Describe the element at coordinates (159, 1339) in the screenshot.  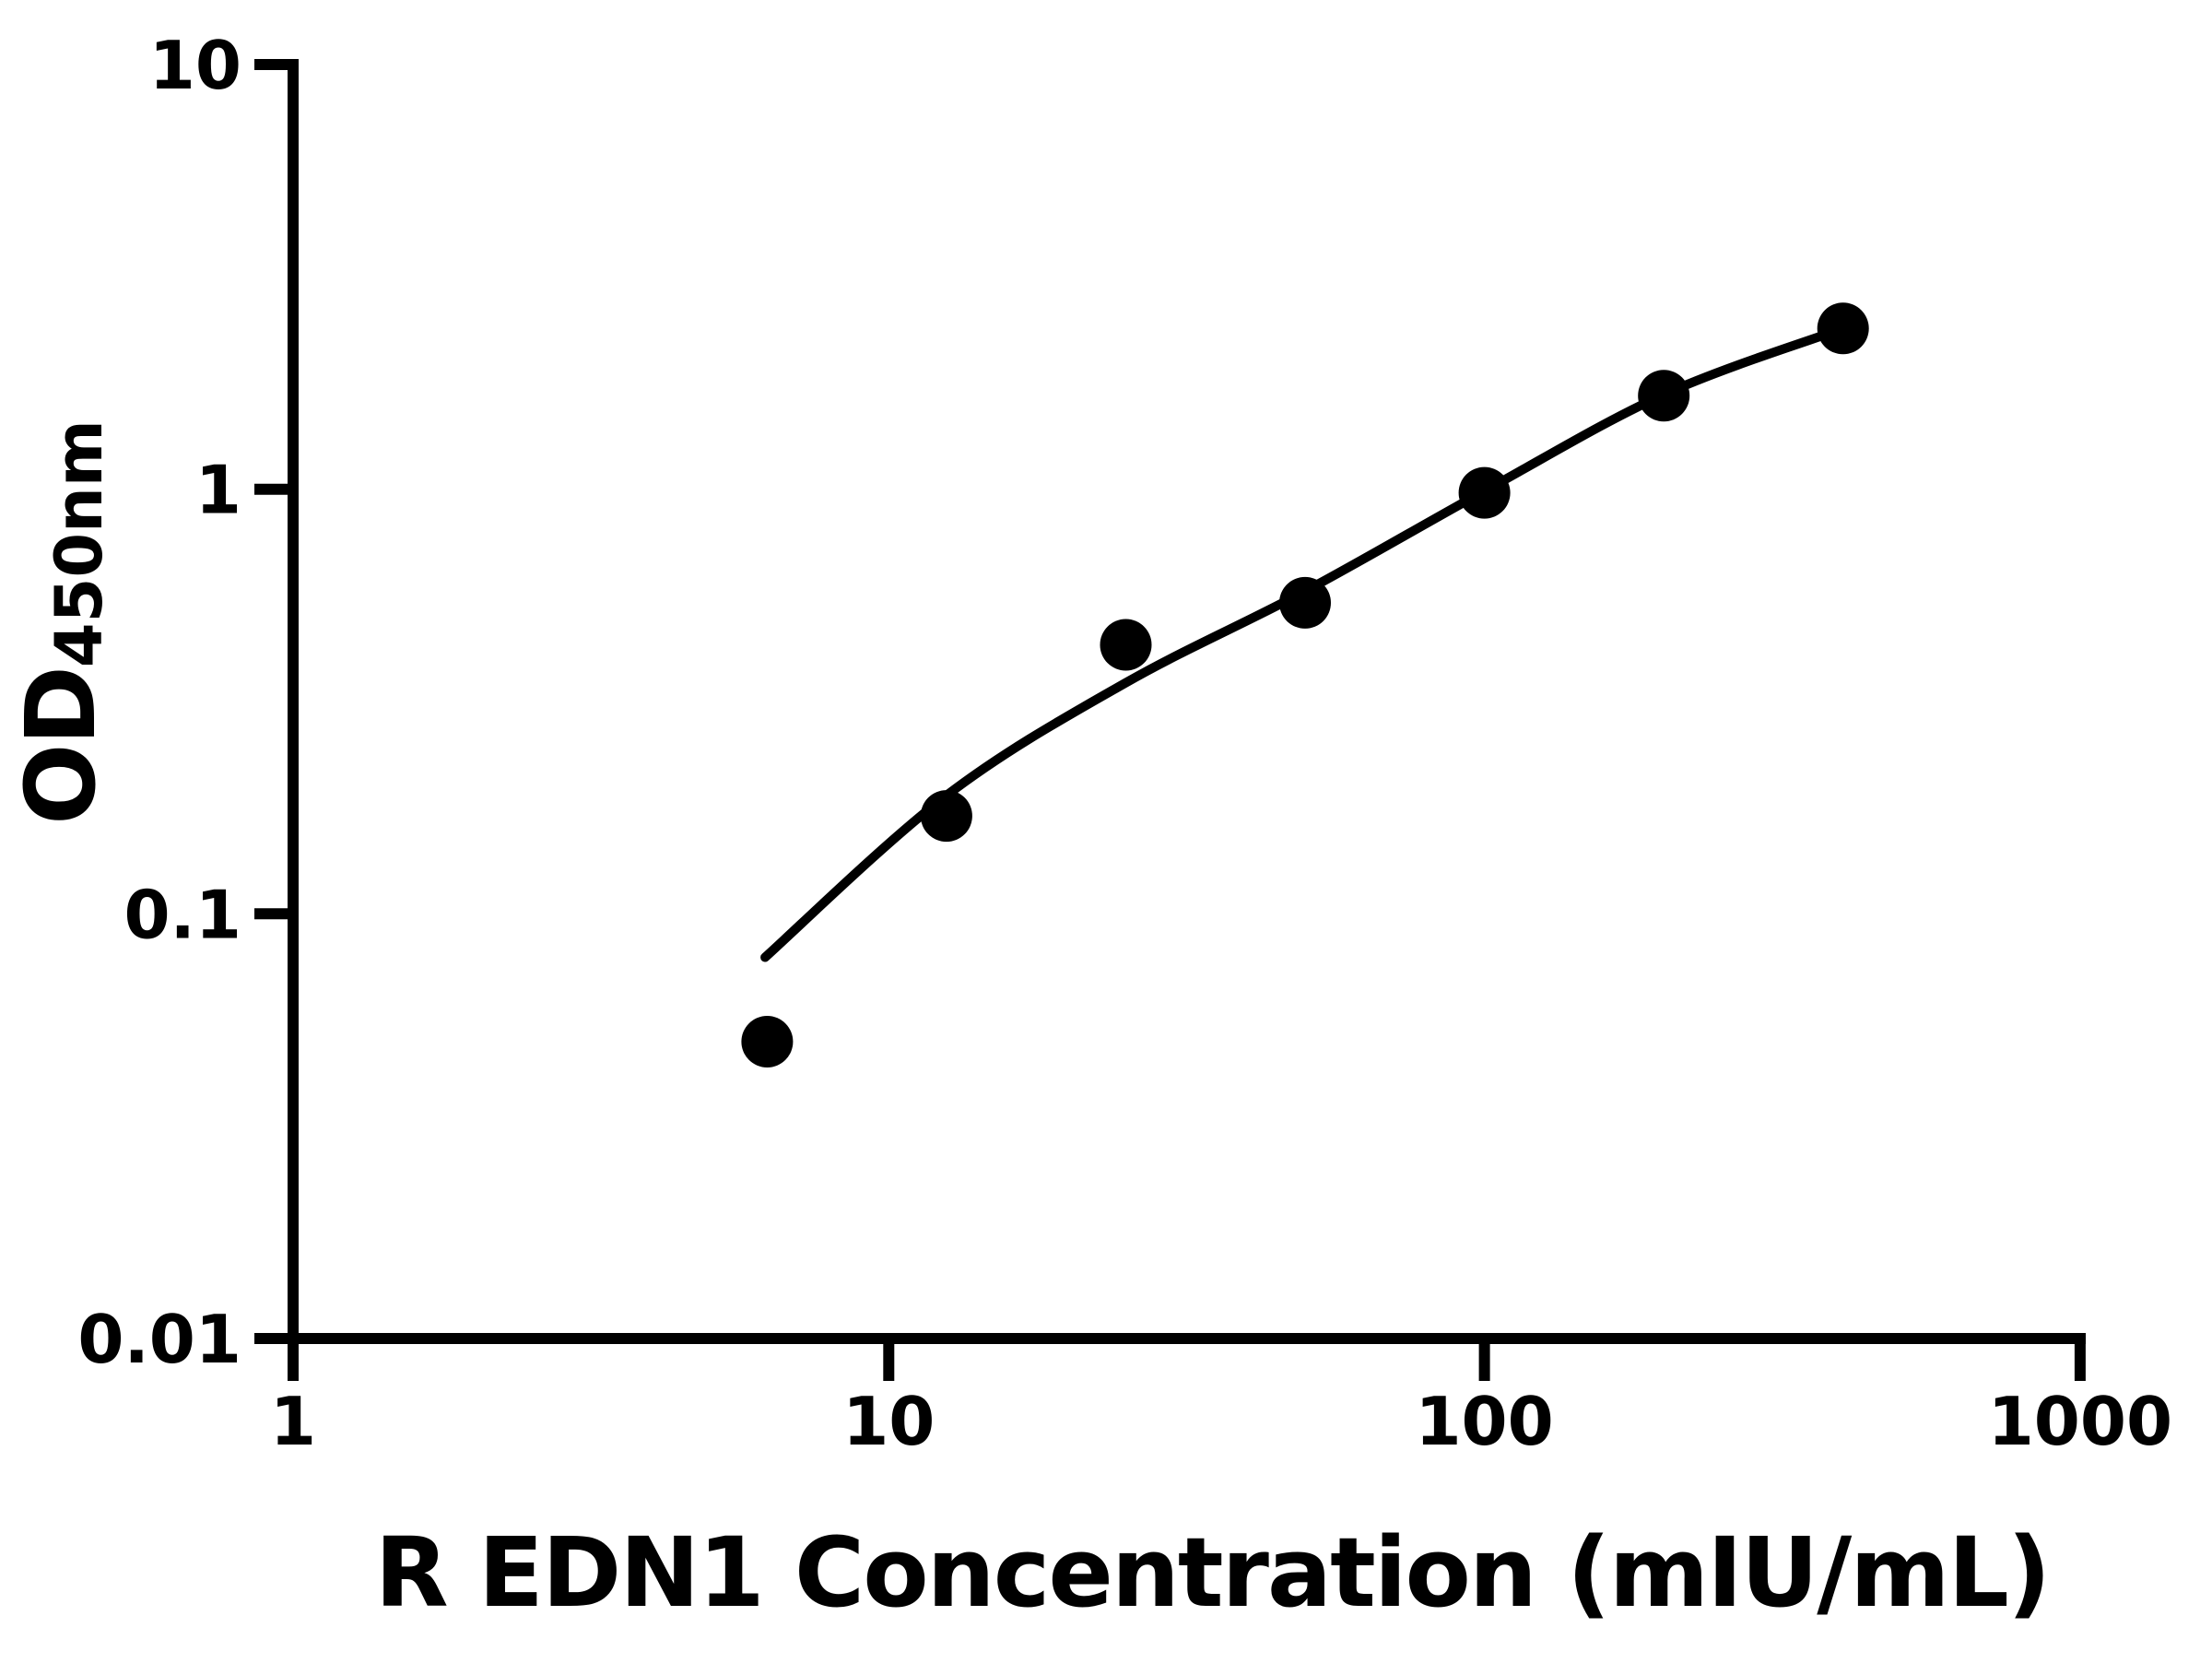
I see `y-tick-label-0.01: 0.01` at that location.